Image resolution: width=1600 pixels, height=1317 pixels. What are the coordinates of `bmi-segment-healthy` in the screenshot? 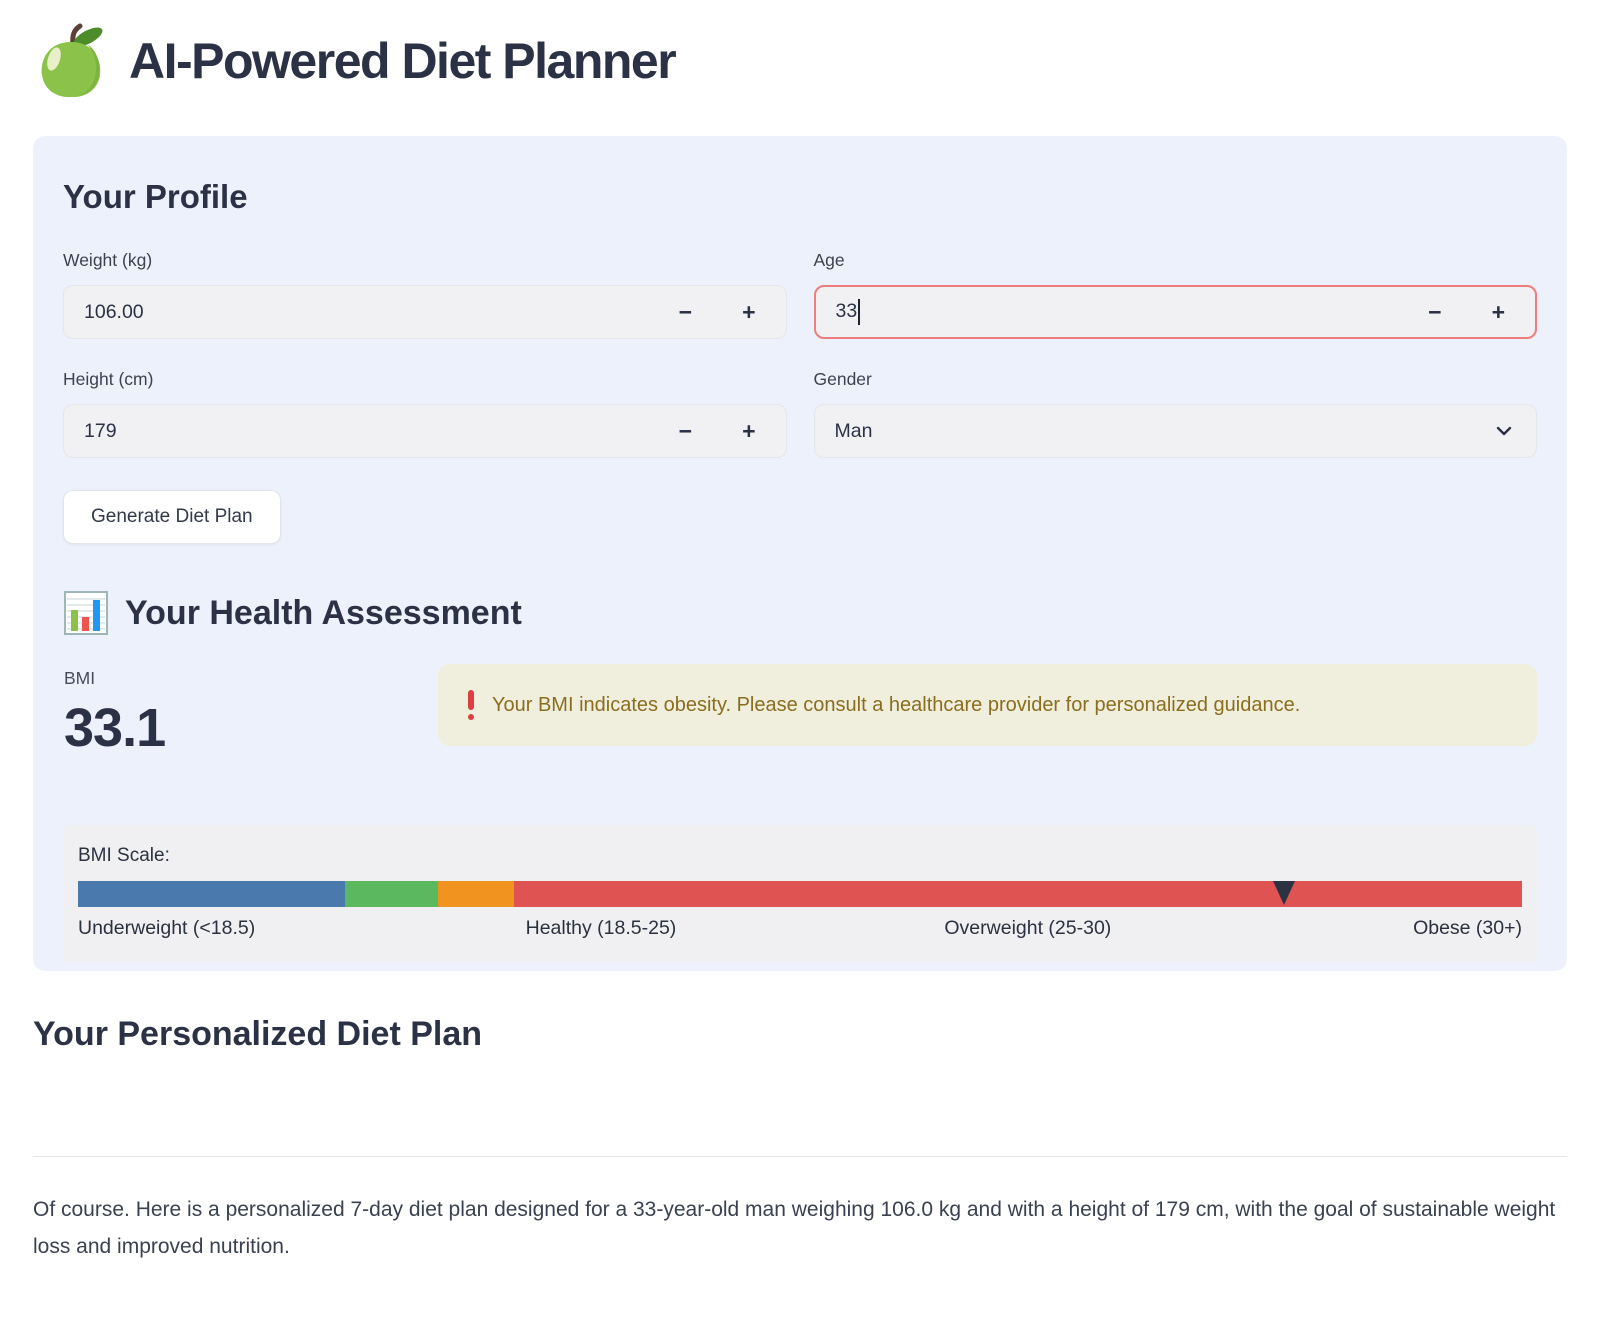 It's located at (391, 894).